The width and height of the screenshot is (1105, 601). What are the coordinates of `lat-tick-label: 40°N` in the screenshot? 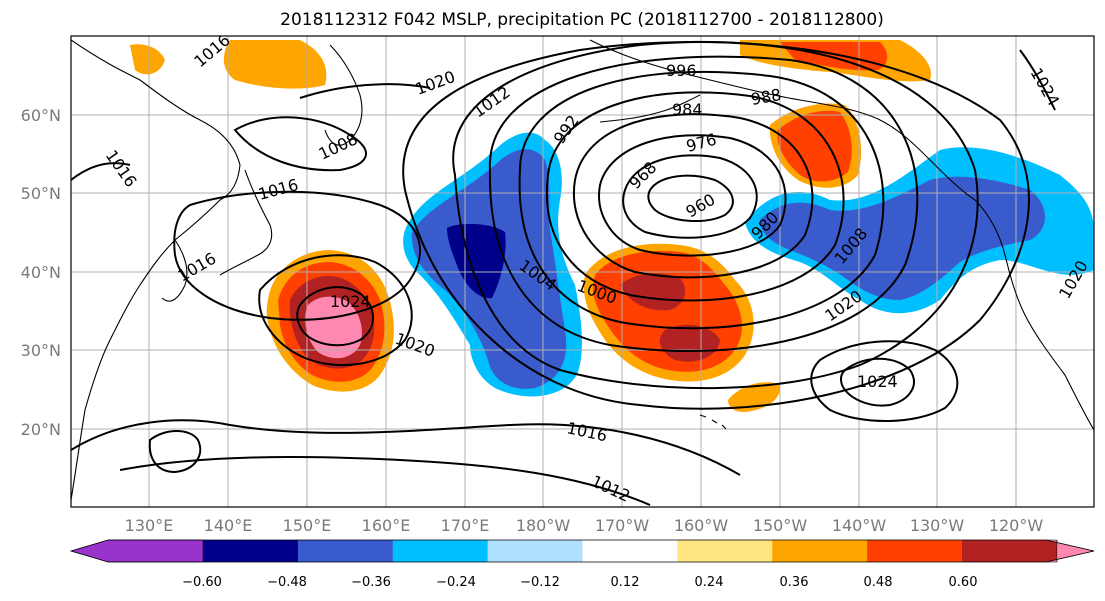 It's located at (41, 272).